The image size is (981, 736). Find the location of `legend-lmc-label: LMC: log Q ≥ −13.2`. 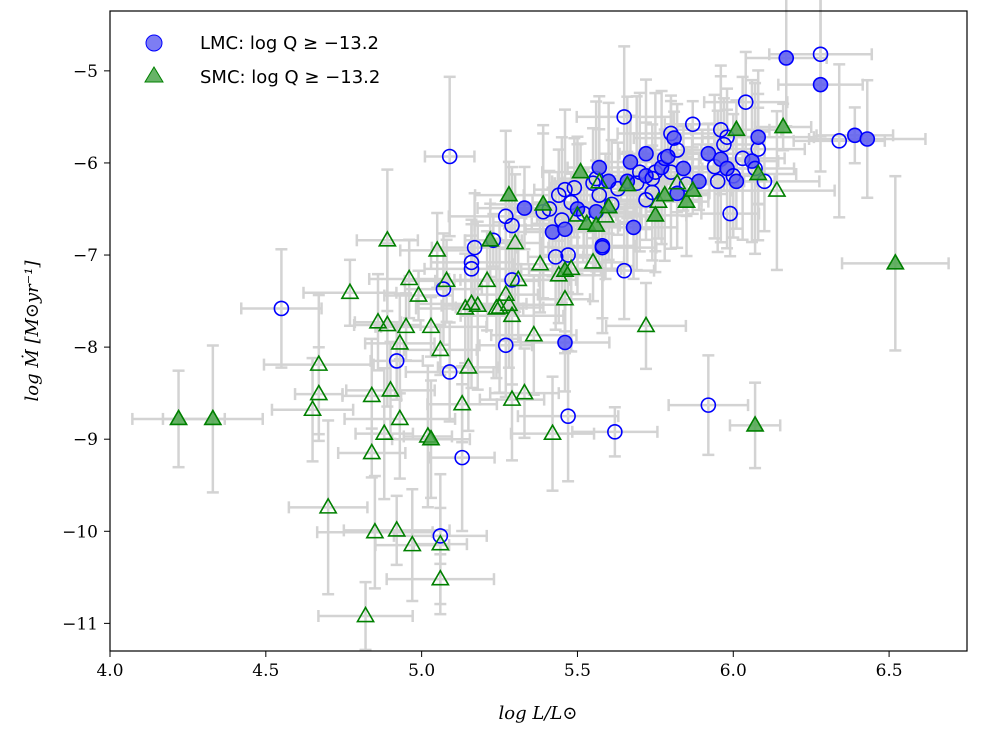

legend-lmc-label: LMC: log Q ≥ −13.2 is located at coordinates (289, 43).